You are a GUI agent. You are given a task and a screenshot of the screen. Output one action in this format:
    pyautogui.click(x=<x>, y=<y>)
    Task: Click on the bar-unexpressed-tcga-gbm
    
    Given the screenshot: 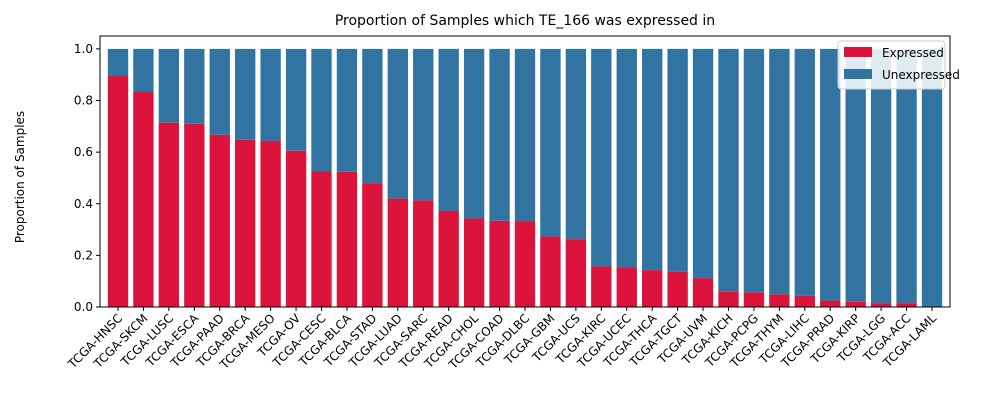 What is the action you would take?
    pyautogui.click(x=550, y=142)
    